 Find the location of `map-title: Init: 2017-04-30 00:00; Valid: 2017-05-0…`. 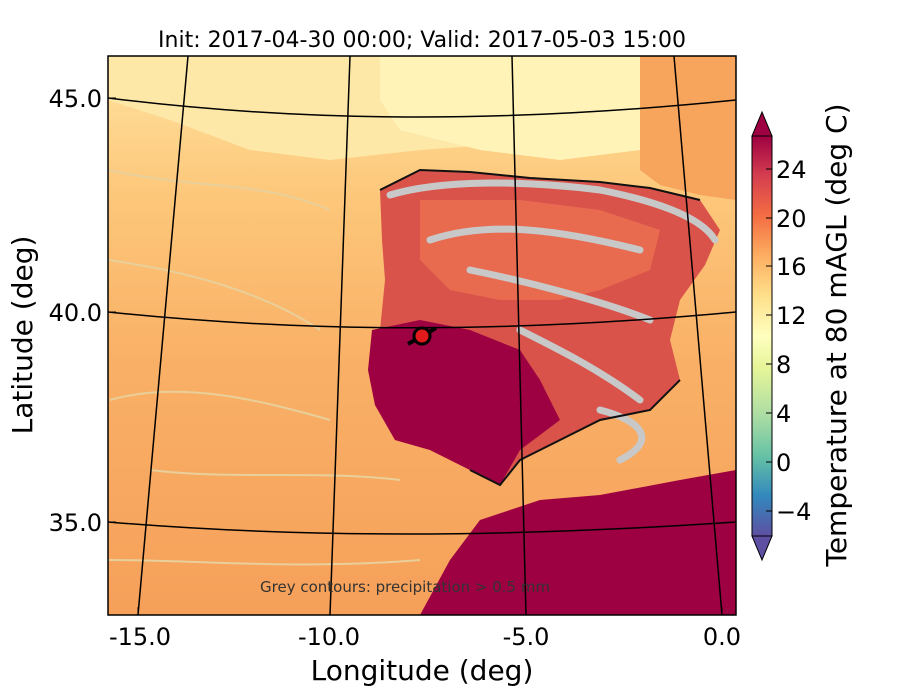

map-title: Init: 2017-04-30 00:00; Valid: 2017-05-0… is located at coordinates (422, 40).